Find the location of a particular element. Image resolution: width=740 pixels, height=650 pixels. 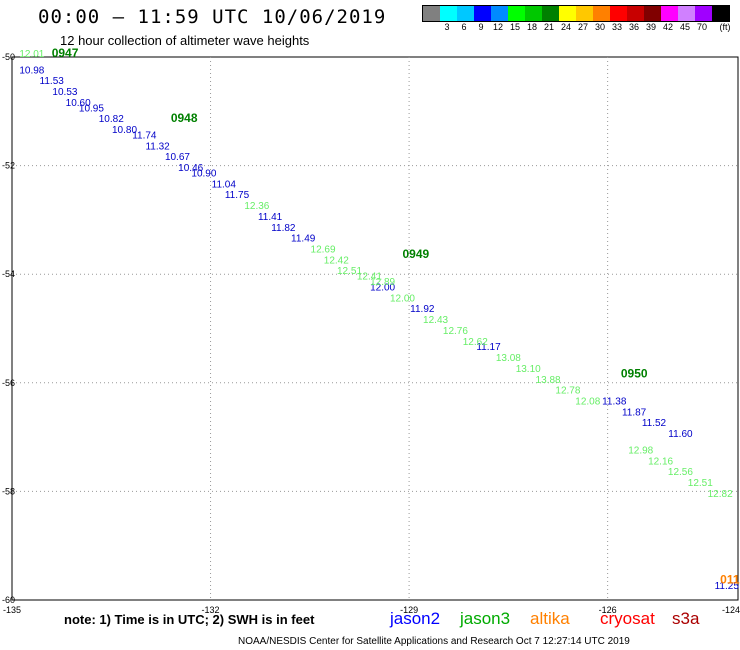

data-point-label: 11.87 is located at coordinates (634, 412).